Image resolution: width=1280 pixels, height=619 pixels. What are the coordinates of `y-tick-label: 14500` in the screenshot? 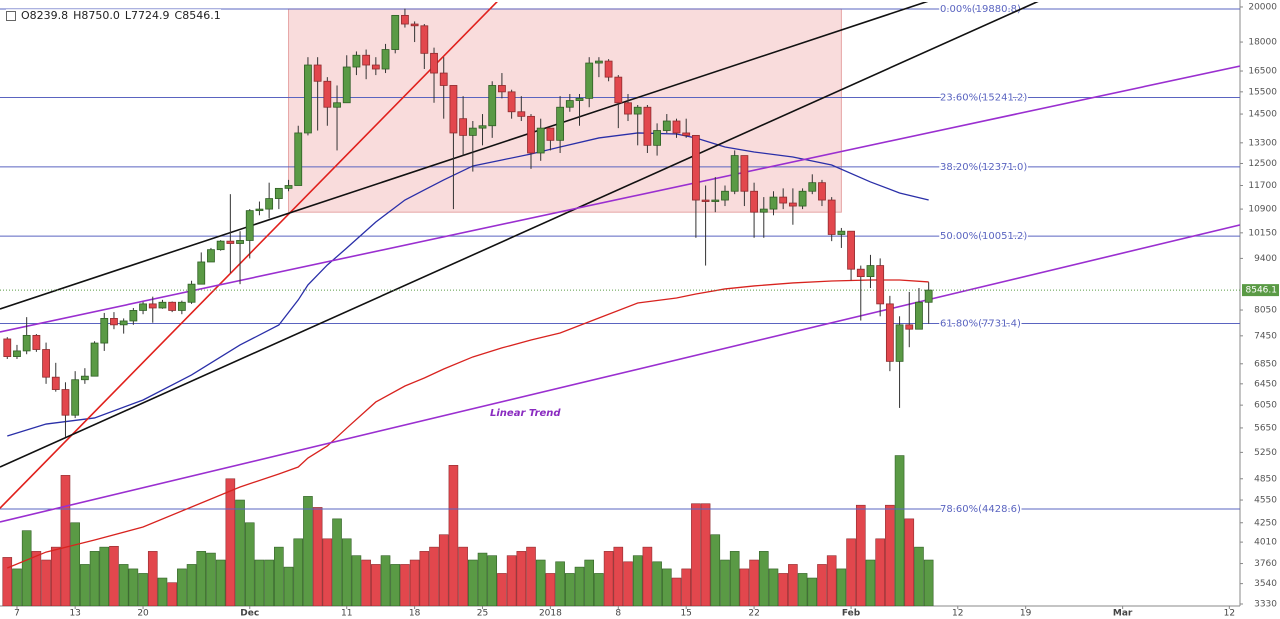 It's located at (1262, 115).